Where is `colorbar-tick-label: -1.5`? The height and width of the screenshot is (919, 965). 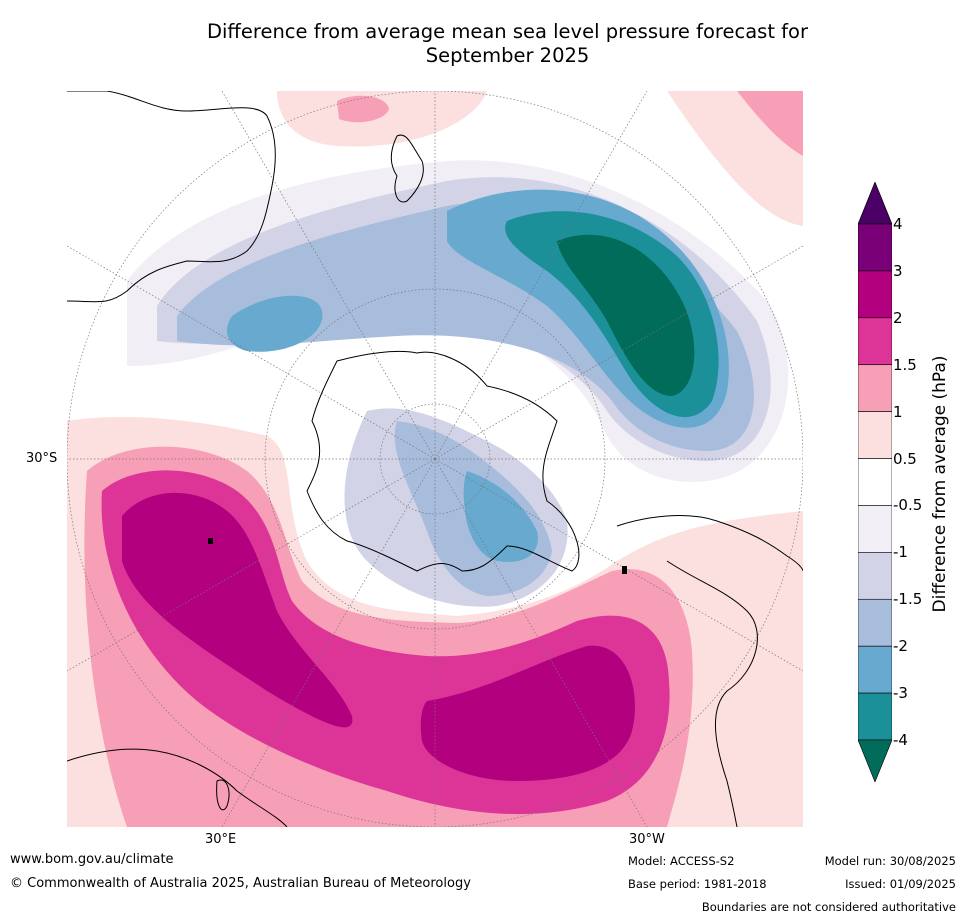 colorbar-tick-label: -1.5 is located at coordinates (908, 599).